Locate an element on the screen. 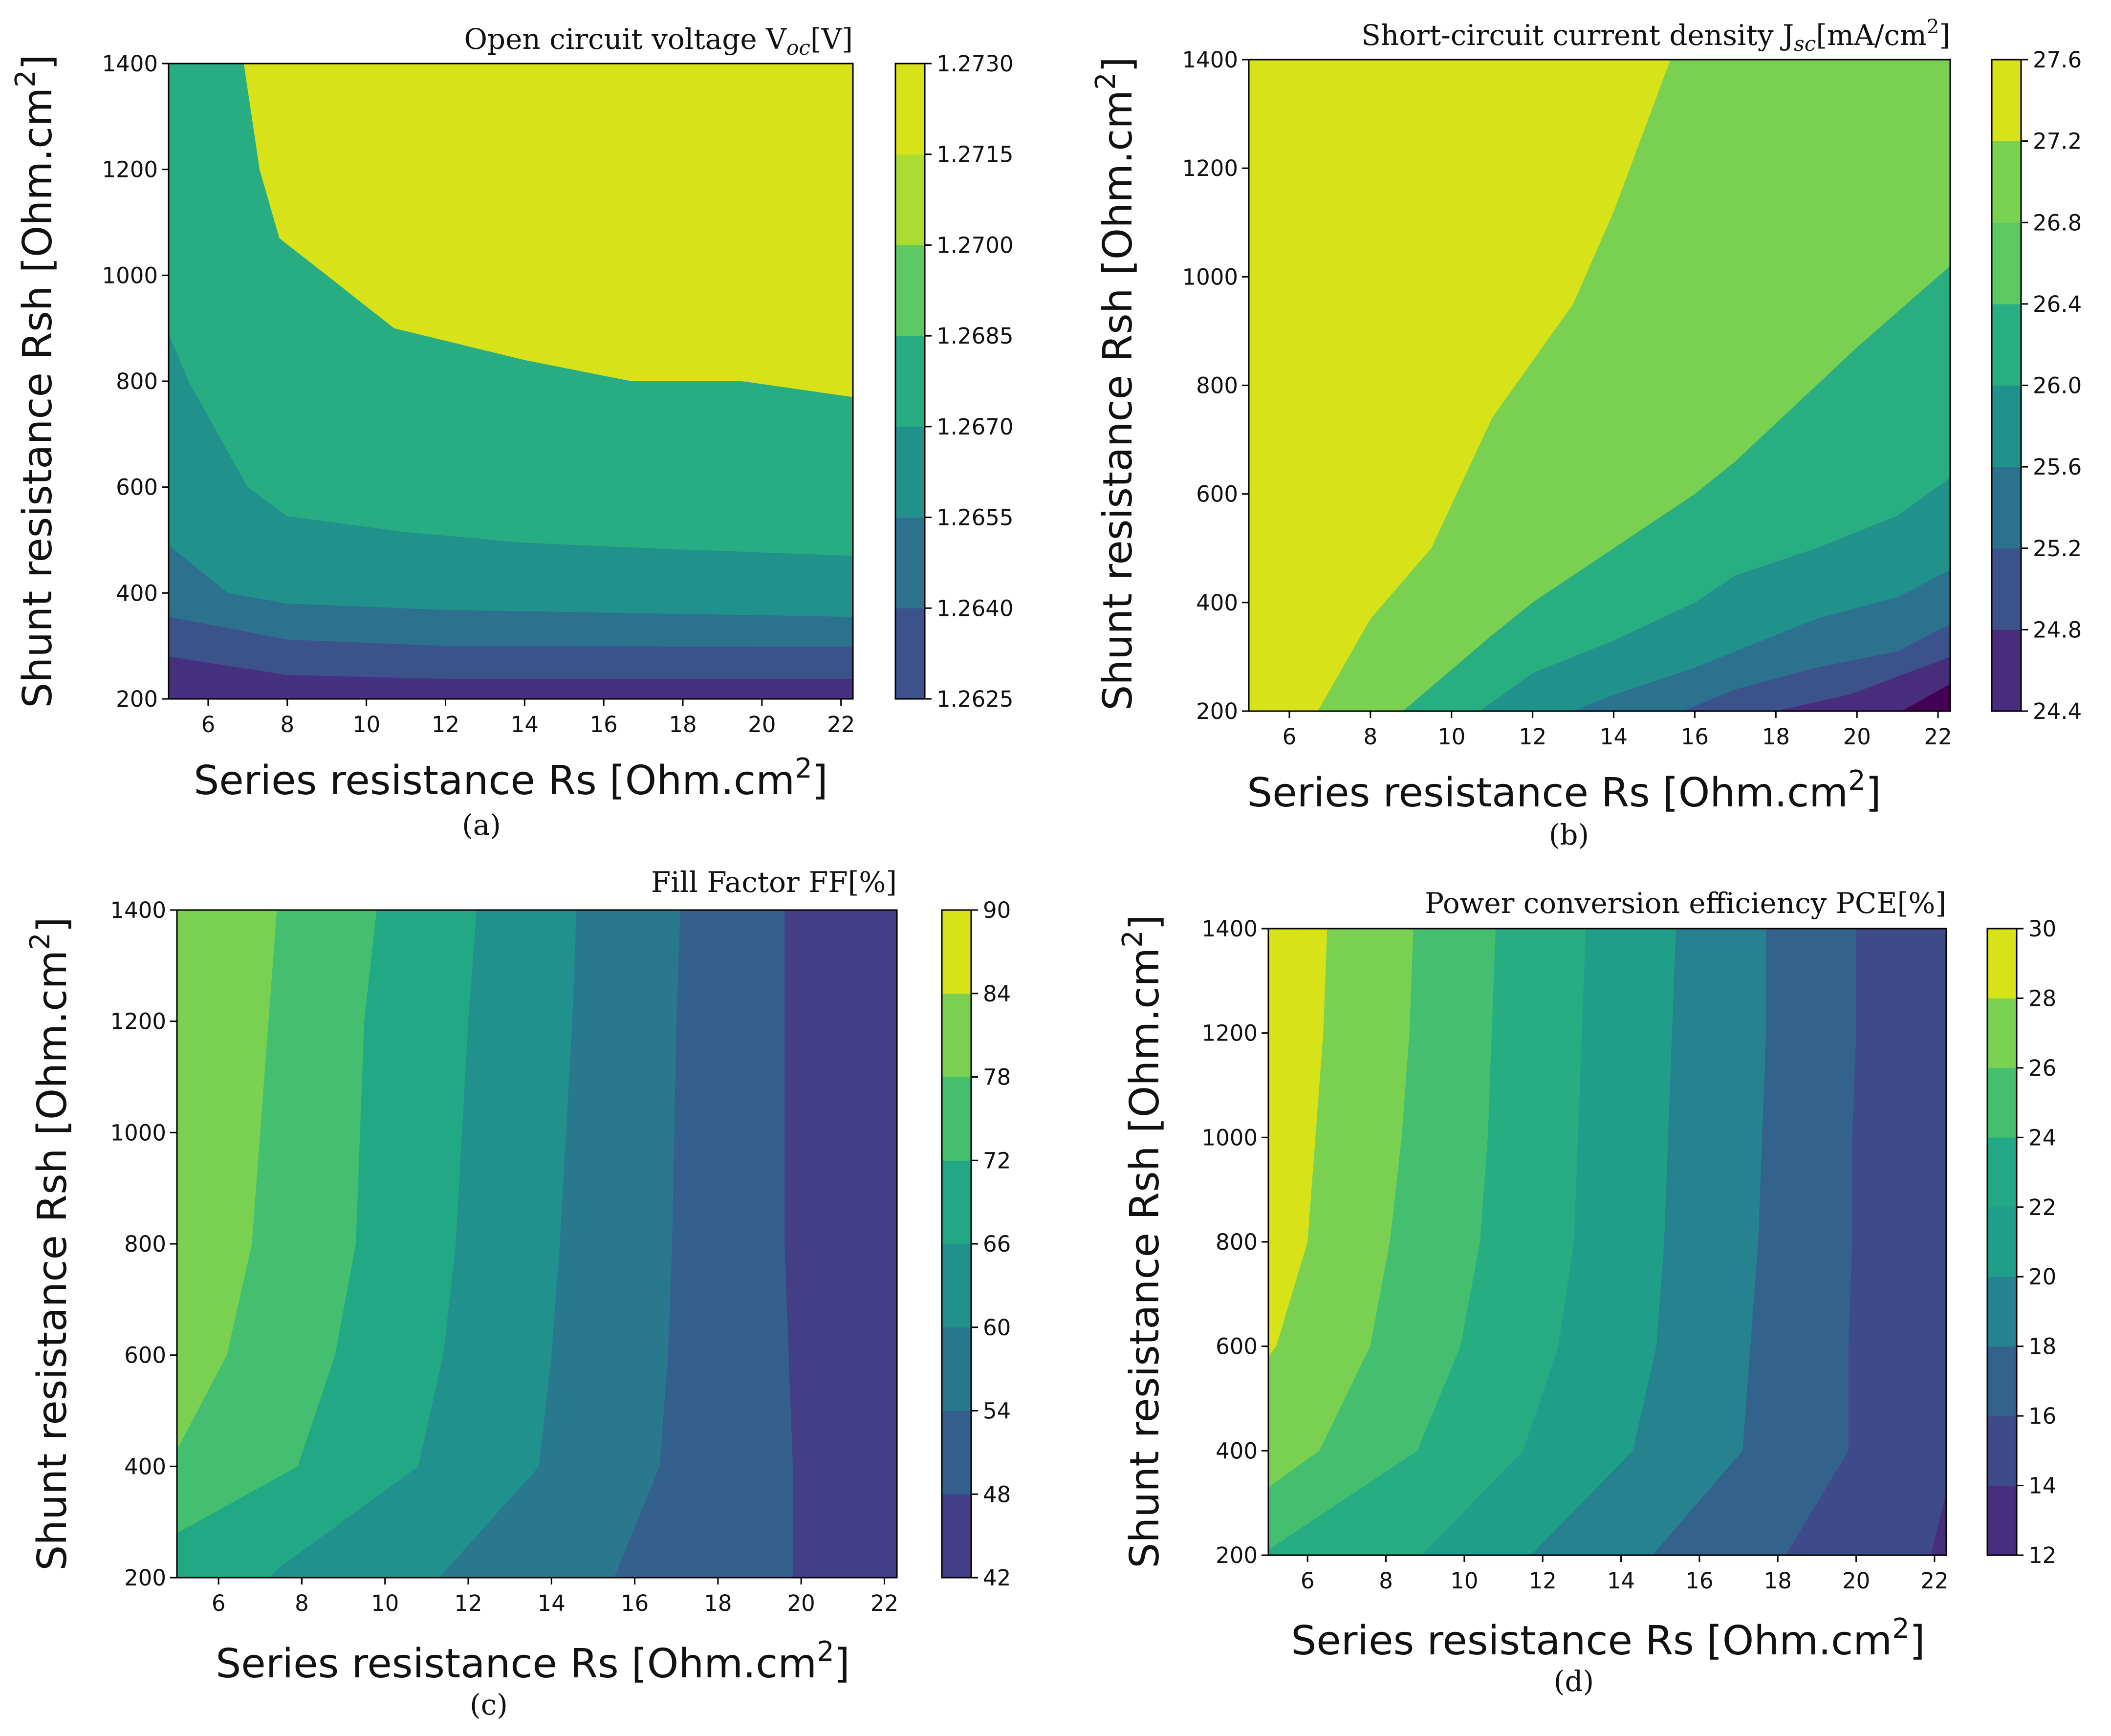 This screenshot has width=2111, height=1736. colorbar-tick-label: 26.4 is located at coordinates (2057, 304).